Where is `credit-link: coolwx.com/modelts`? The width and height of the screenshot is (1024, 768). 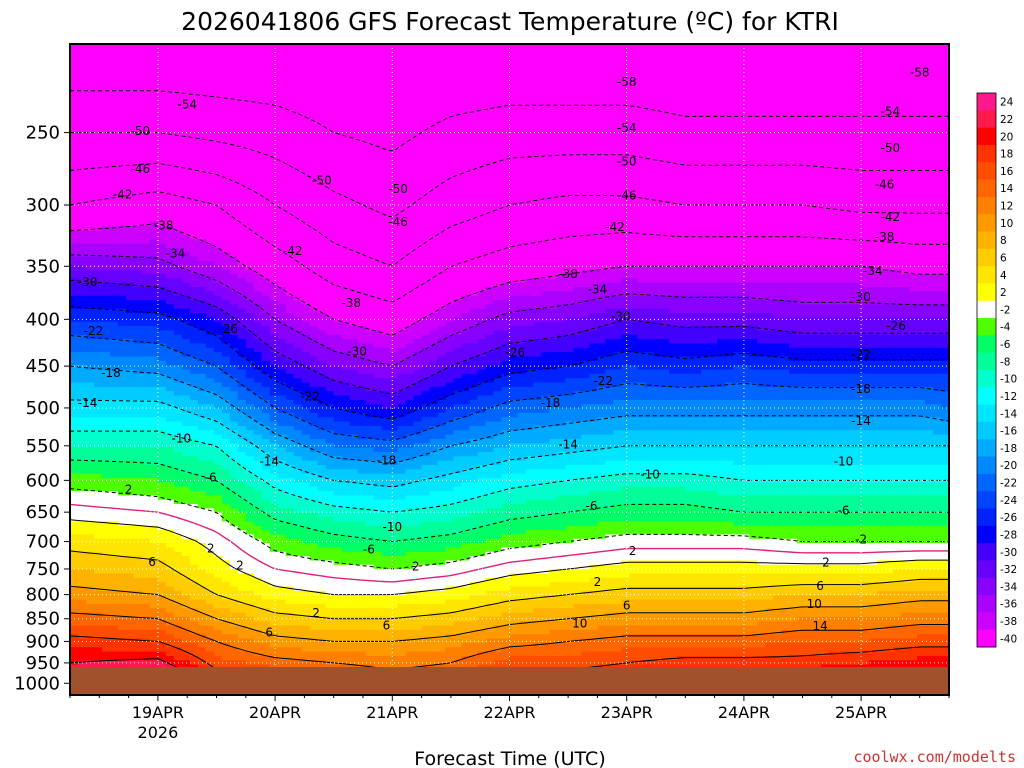 credit-link: coolwx.com/modelts is located at coordinates (934, 757).